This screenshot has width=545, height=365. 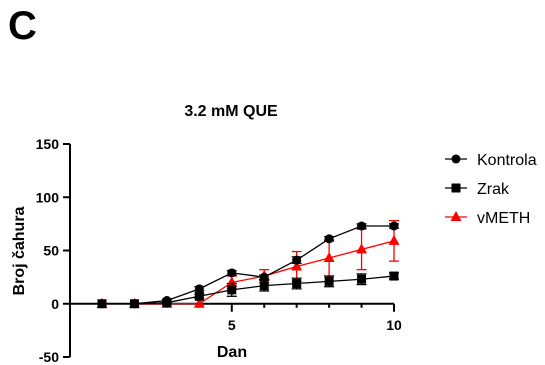 I want to click on x-tick-label: 5, so click(x=232, y=325).